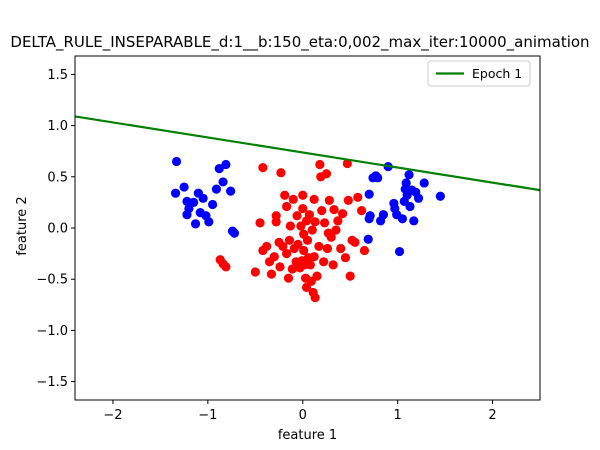  What do you see at coordinates (492, 415) in the screenshot?
I see `x-tick-label: 2` at bounding box center [492, 415].